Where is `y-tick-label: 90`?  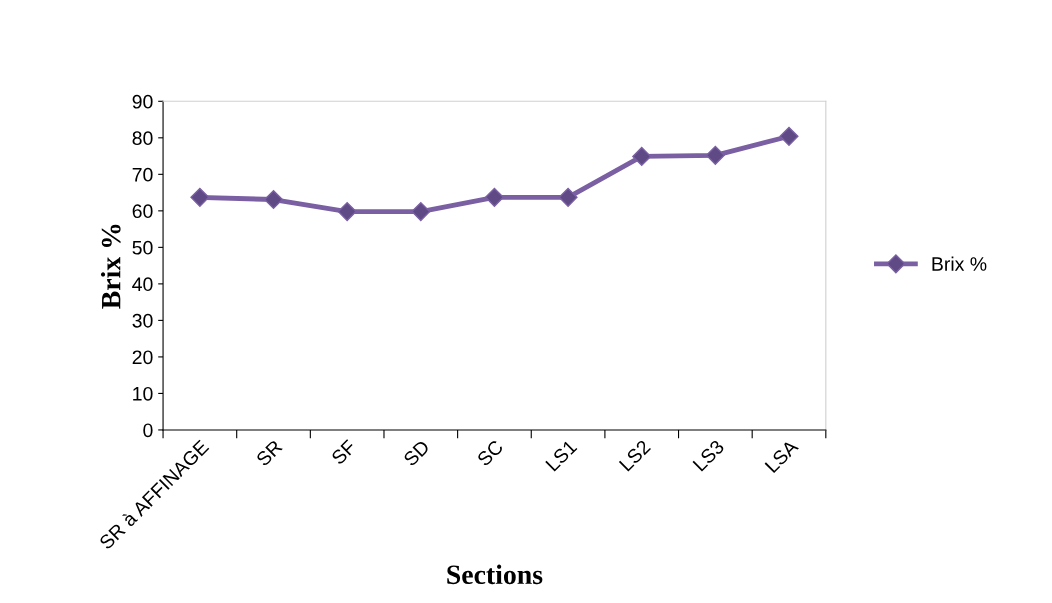
y-tick-label: 90 is located at coordinates (142, 101).